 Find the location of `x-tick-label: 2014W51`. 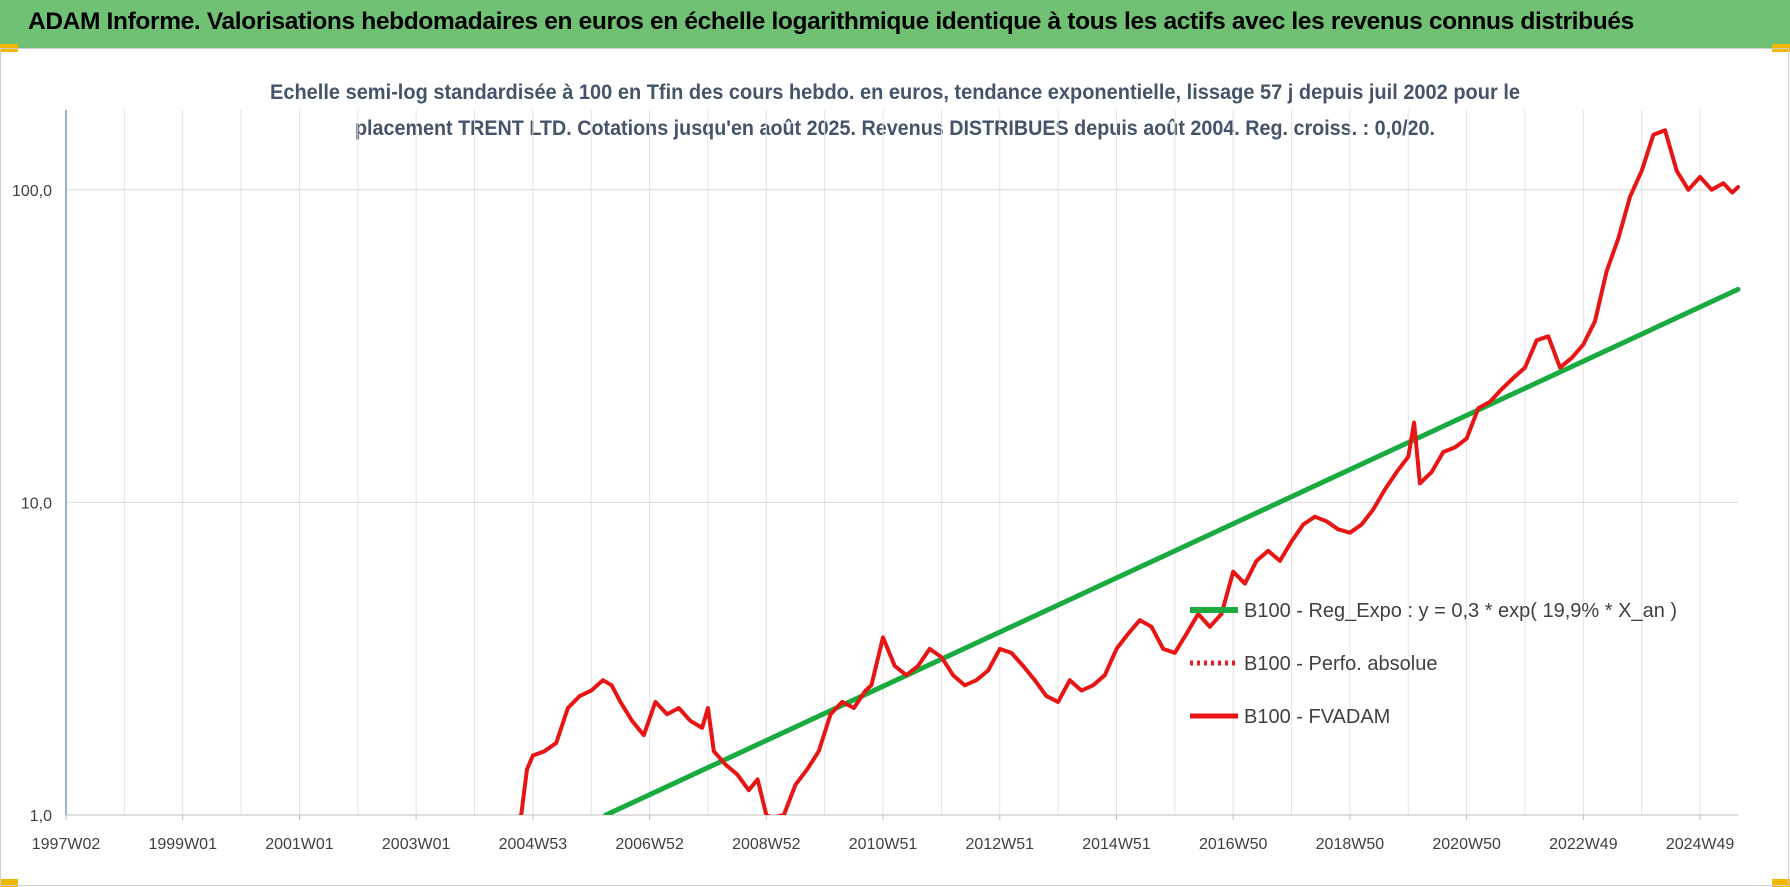

x-tick-label: 2014W51 is located at coordinates (1116, 844).